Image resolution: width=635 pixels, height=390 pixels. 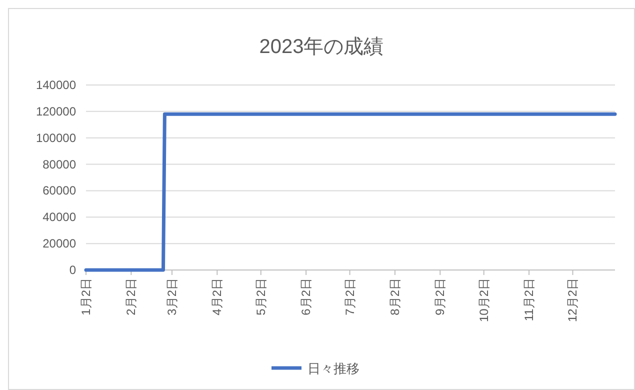 What do you see at coordinates (59, 164) in the screenshot?
I see `y-tick-label: 80000` at bounding box center [59, 164].